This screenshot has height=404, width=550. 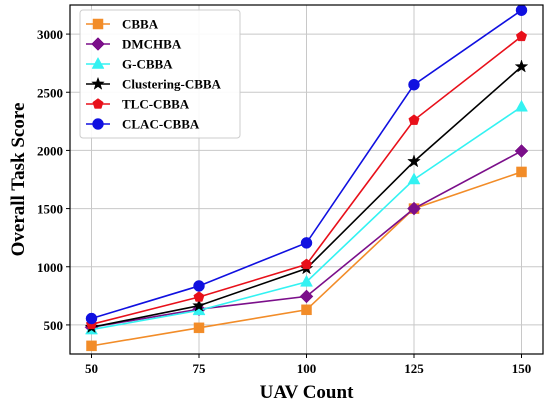 I want to click on y-tick-label: 1000, so click(x=50, y=267).